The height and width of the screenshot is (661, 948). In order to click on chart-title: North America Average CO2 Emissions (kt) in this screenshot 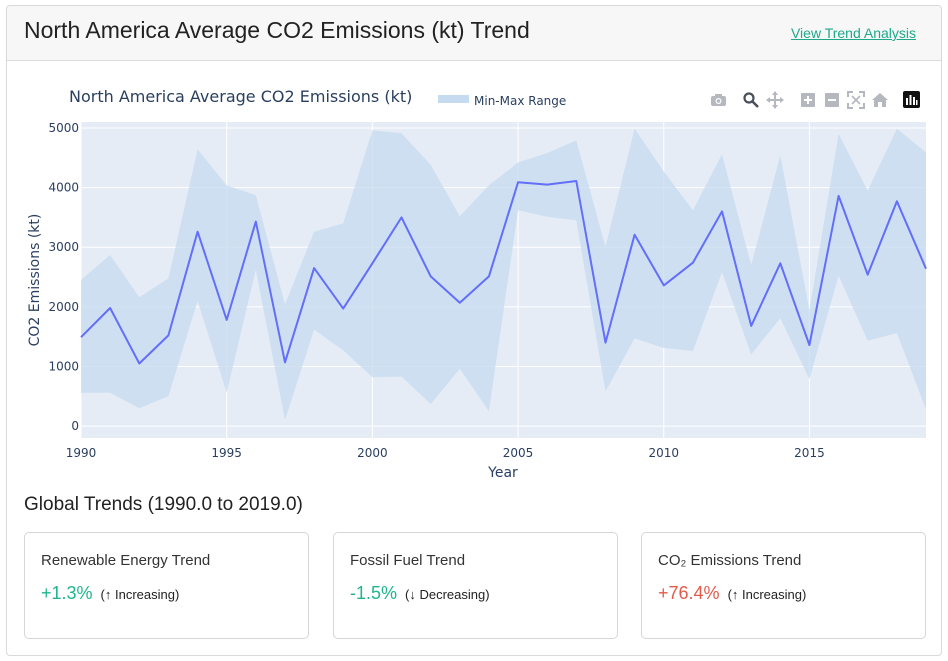, I will do `click(240, 96)`.